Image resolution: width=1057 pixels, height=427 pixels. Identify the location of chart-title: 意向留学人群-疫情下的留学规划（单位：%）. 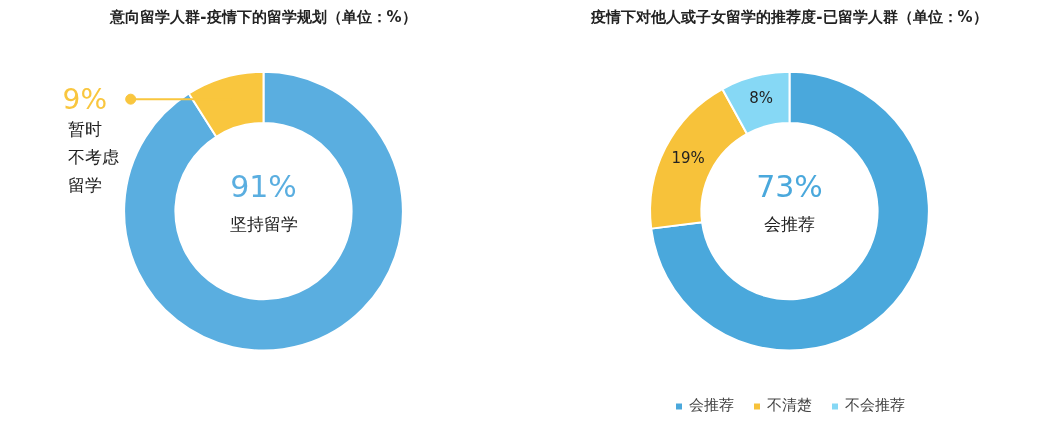
(263, 16).